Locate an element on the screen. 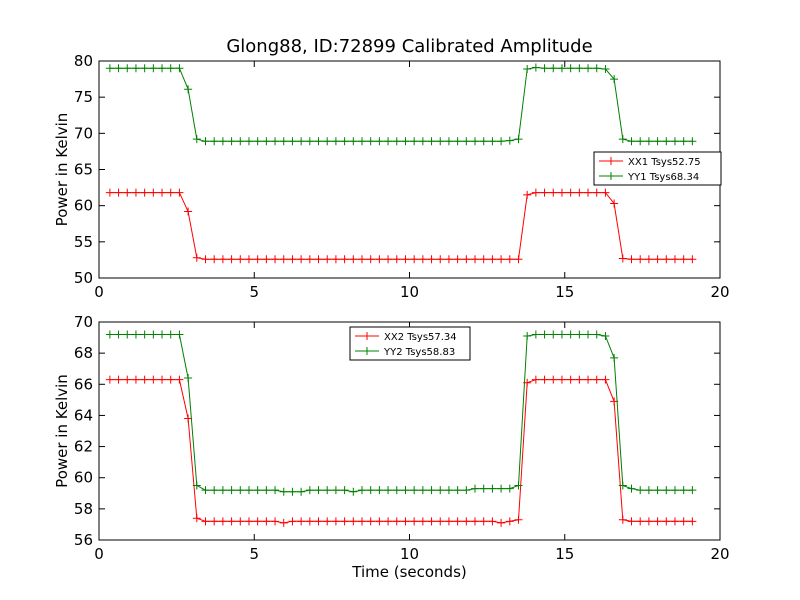 The image size is (800, 600). x-tick-label: 0 is located at coordinates (99, 292).